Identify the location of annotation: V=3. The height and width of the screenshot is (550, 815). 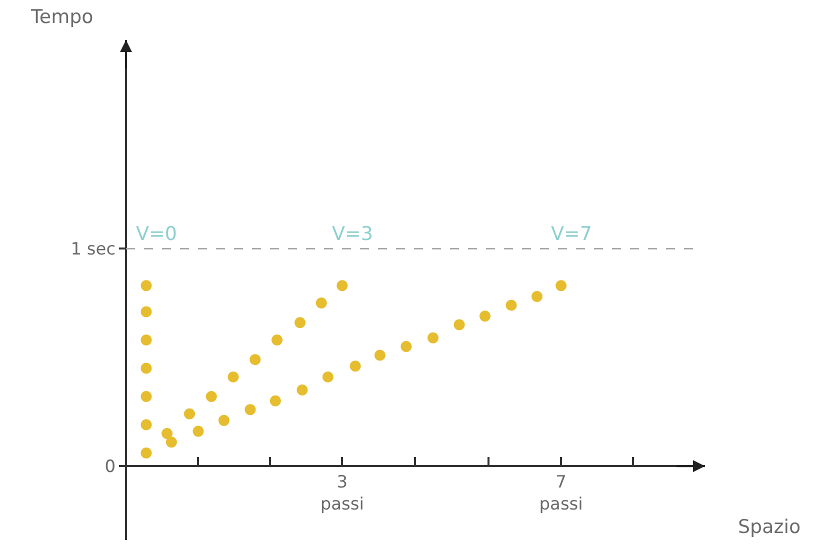
(353, 234).